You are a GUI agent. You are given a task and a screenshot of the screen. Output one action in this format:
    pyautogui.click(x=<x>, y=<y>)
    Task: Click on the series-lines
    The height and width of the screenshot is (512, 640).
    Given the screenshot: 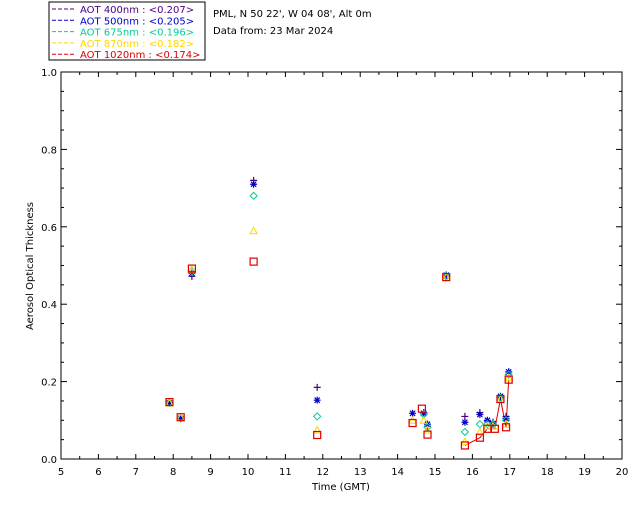 What is the action you would take?
    pyautogui.click(x=487, y=412)
    